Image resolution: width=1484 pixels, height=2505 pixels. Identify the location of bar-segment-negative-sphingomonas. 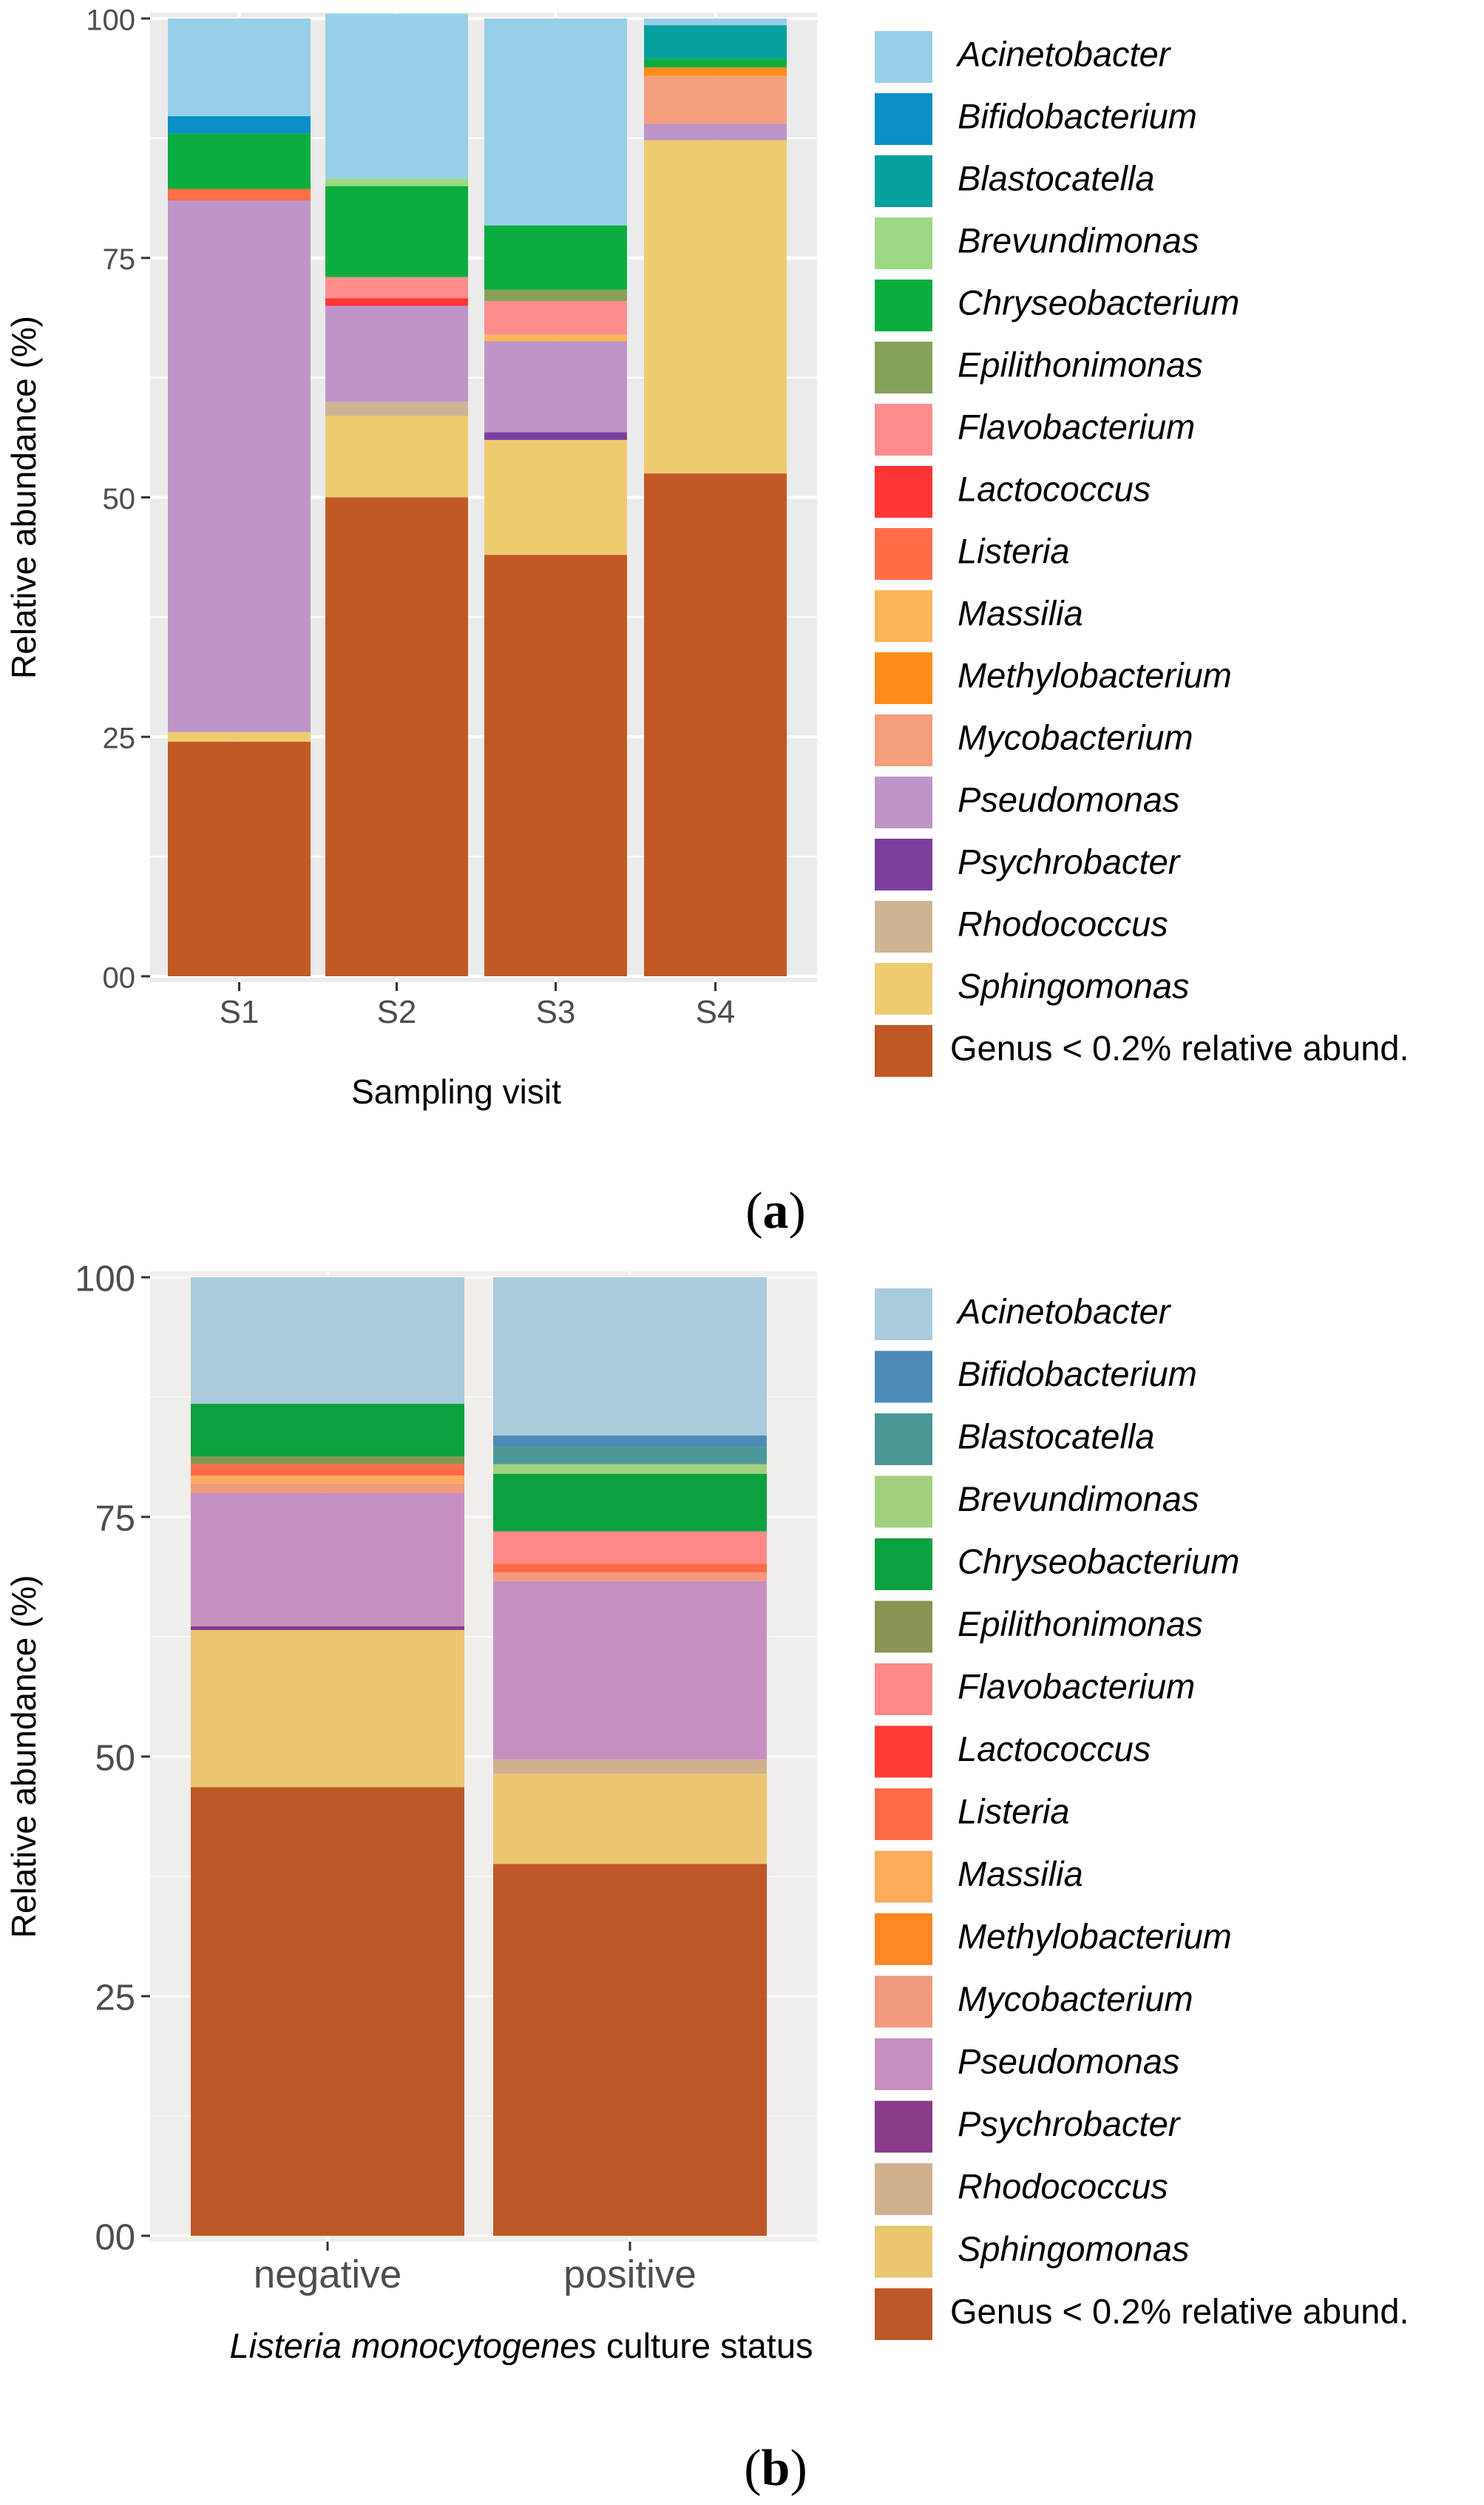
(327, 1708).